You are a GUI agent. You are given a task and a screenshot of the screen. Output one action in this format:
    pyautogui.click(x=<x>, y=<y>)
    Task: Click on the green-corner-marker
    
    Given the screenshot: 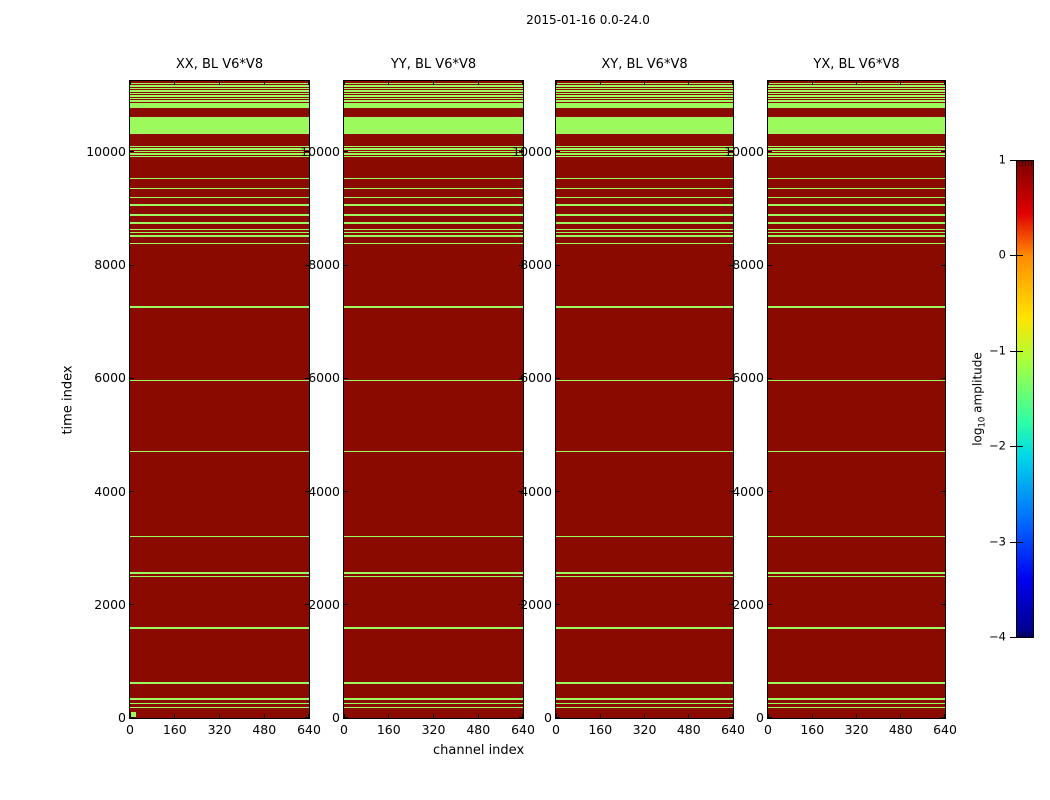 What is the action you would take?
    pyautogui.click(x=133, y=714)
    